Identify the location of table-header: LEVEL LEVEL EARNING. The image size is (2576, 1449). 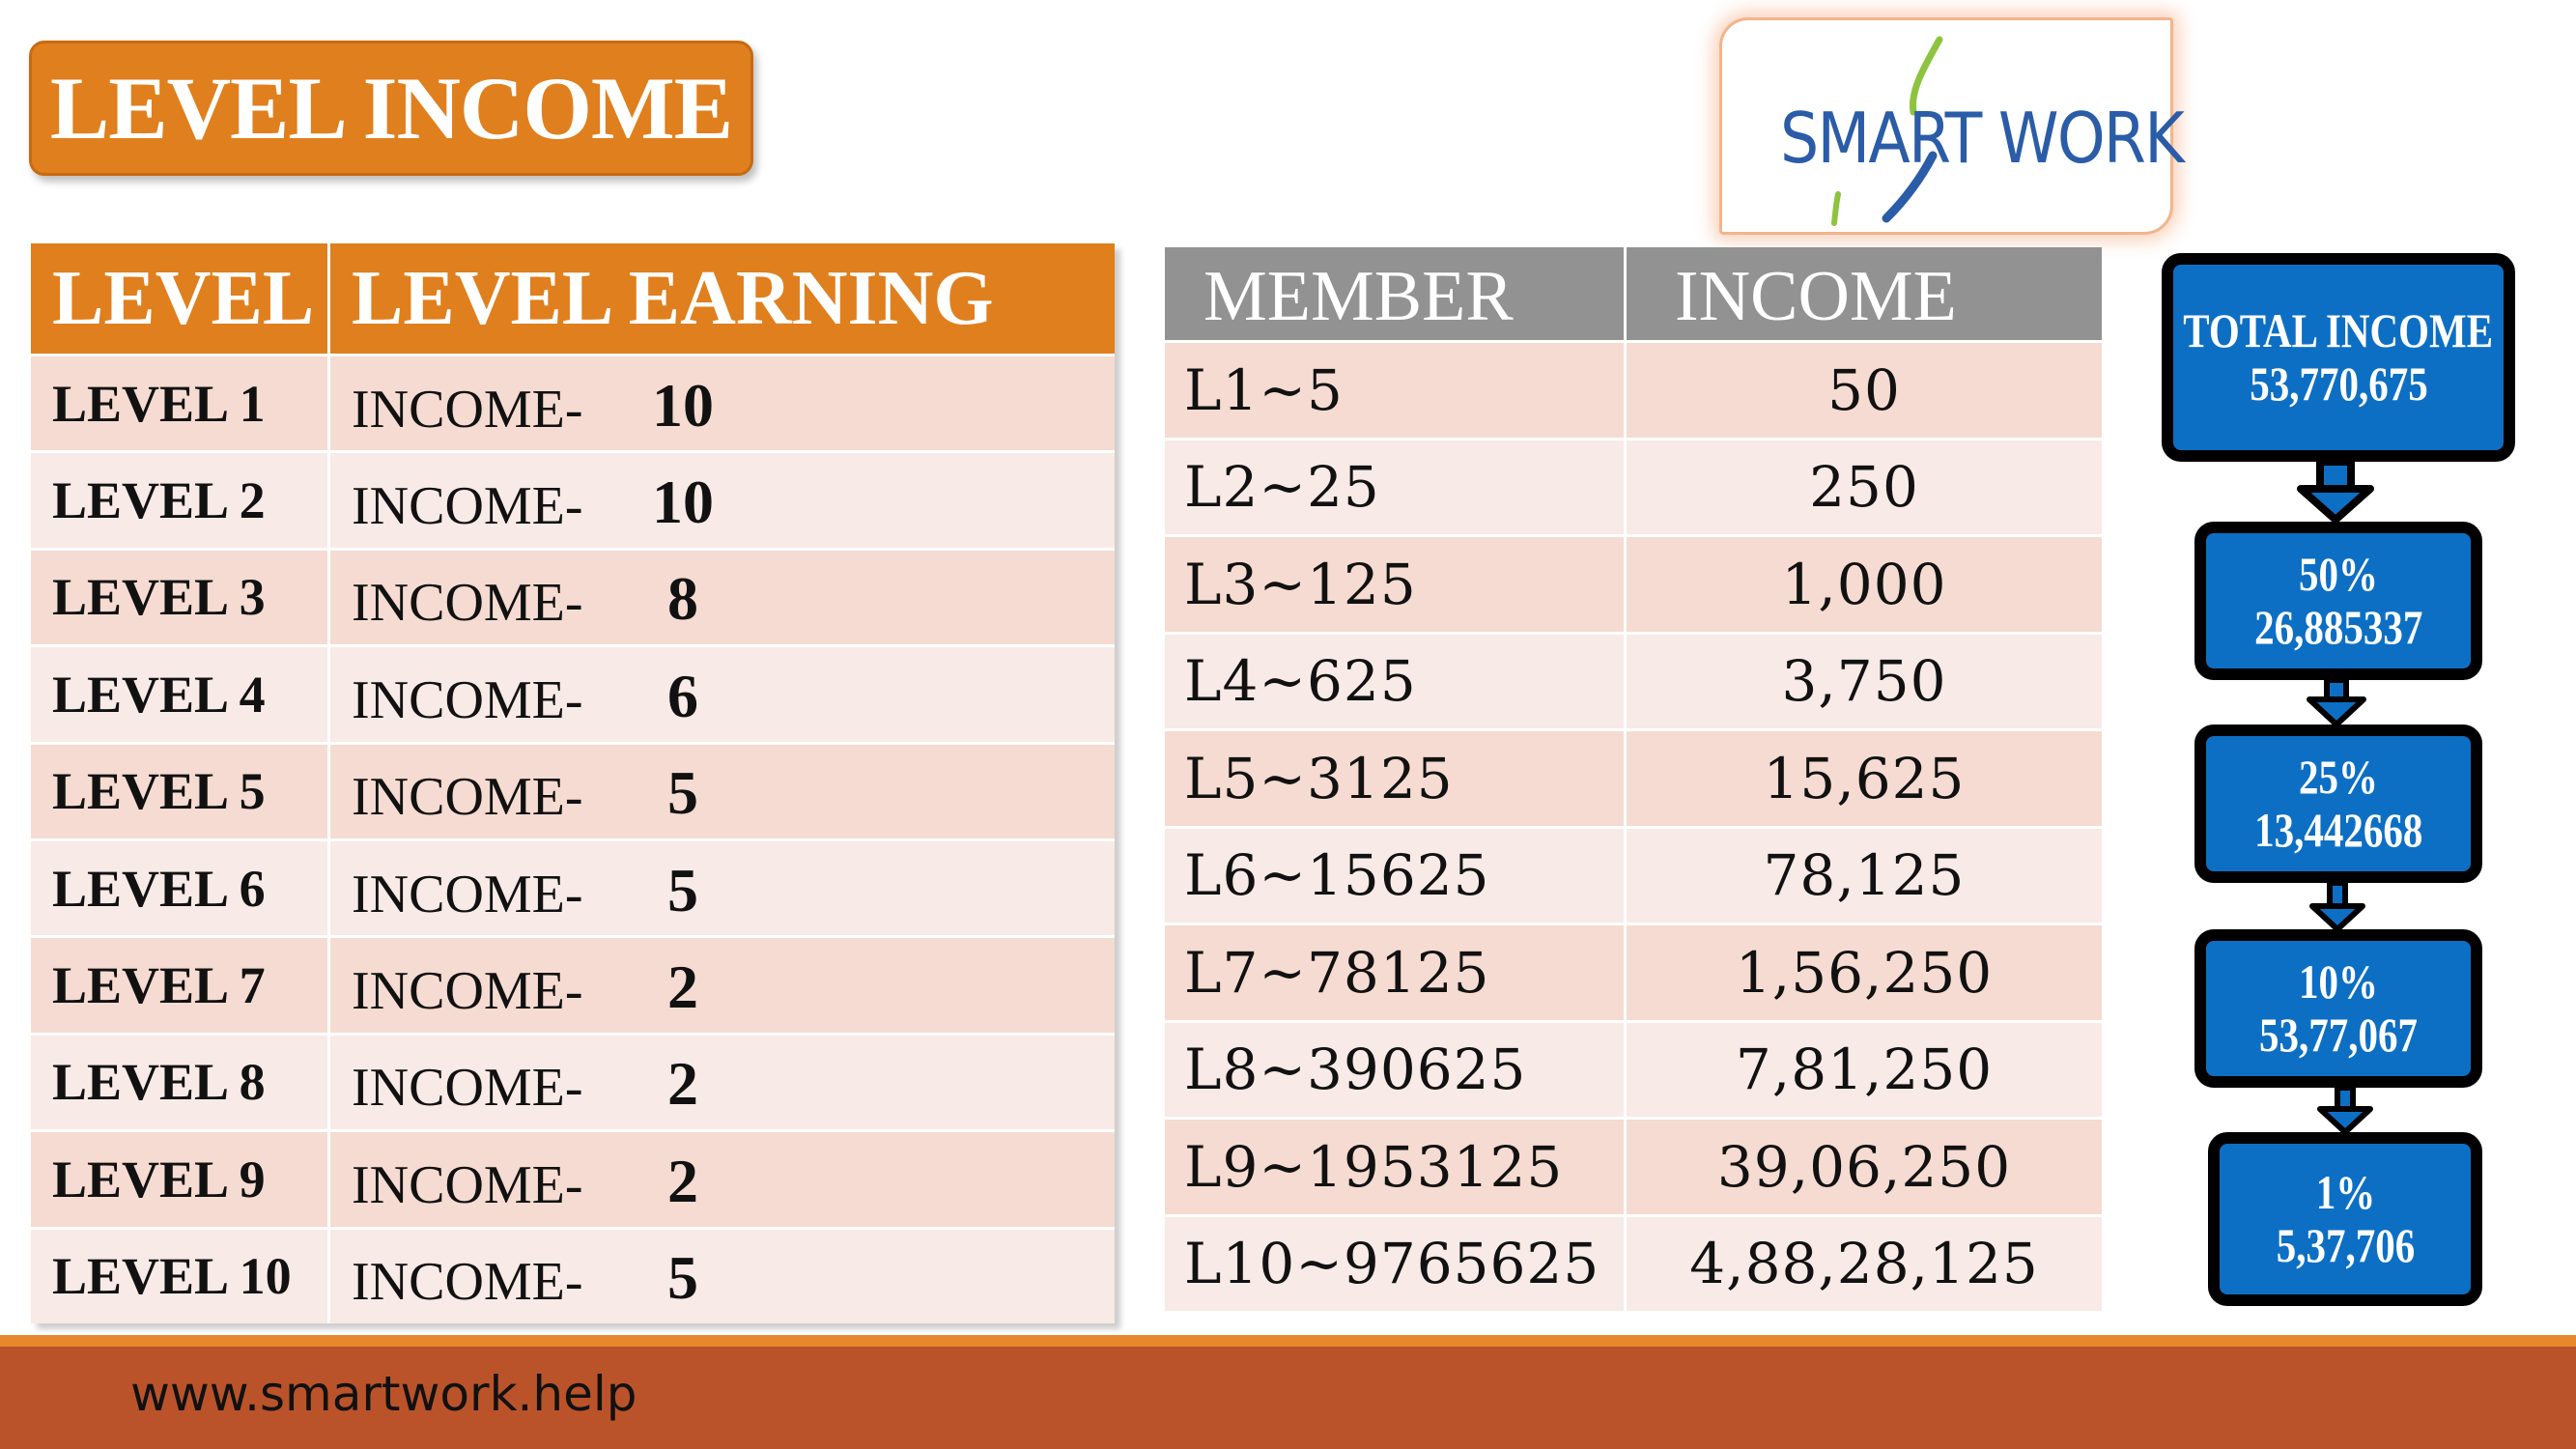
(573, 298).